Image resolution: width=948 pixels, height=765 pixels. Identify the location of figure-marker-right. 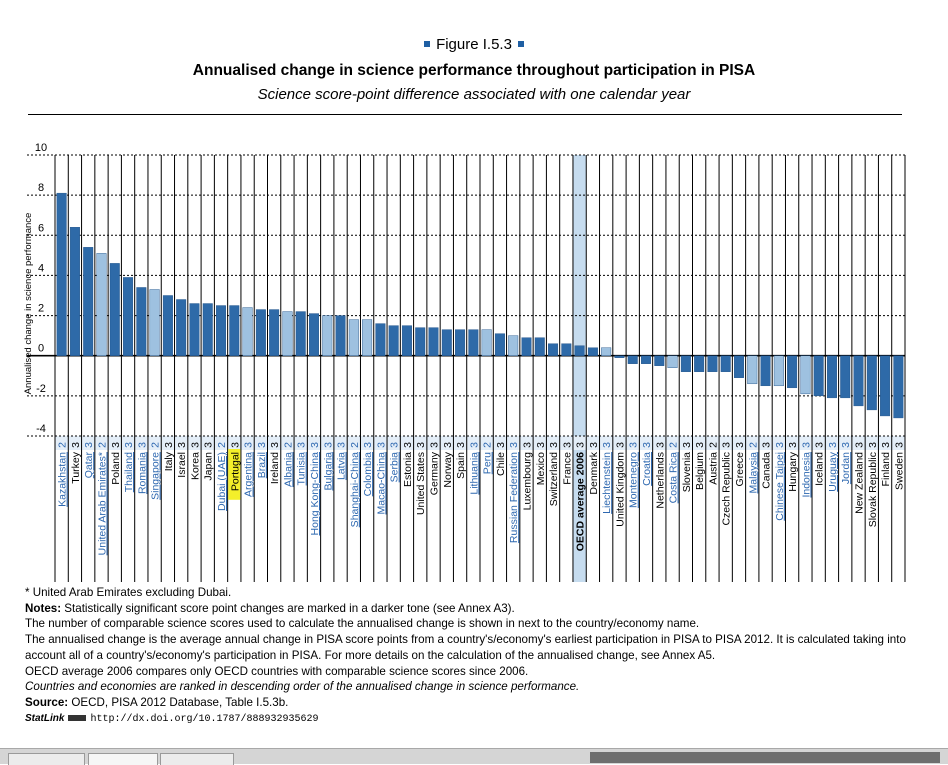
(520, 44).